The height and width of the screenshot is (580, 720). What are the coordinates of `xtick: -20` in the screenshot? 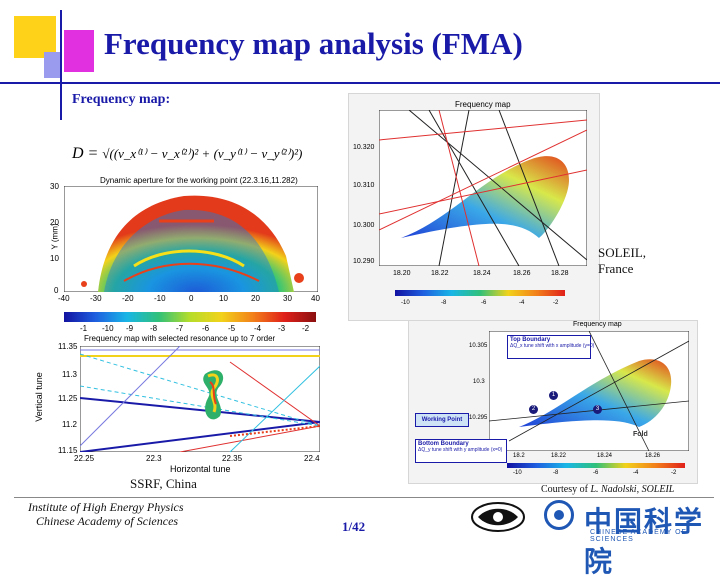 It's located at (128, 298).